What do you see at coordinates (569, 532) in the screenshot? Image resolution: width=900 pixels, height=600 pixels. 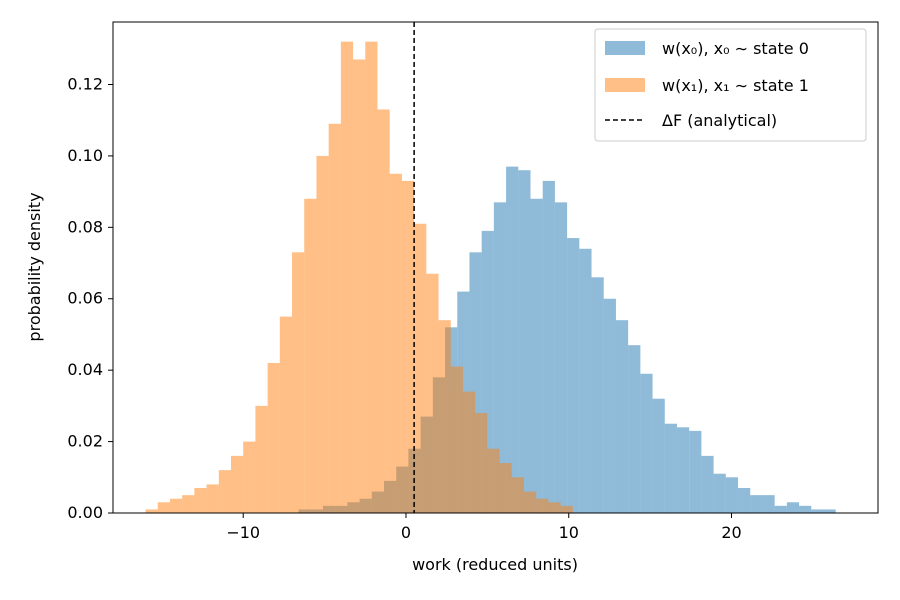 I see `x-tick-label: 10` at bounding box center [569, 532].